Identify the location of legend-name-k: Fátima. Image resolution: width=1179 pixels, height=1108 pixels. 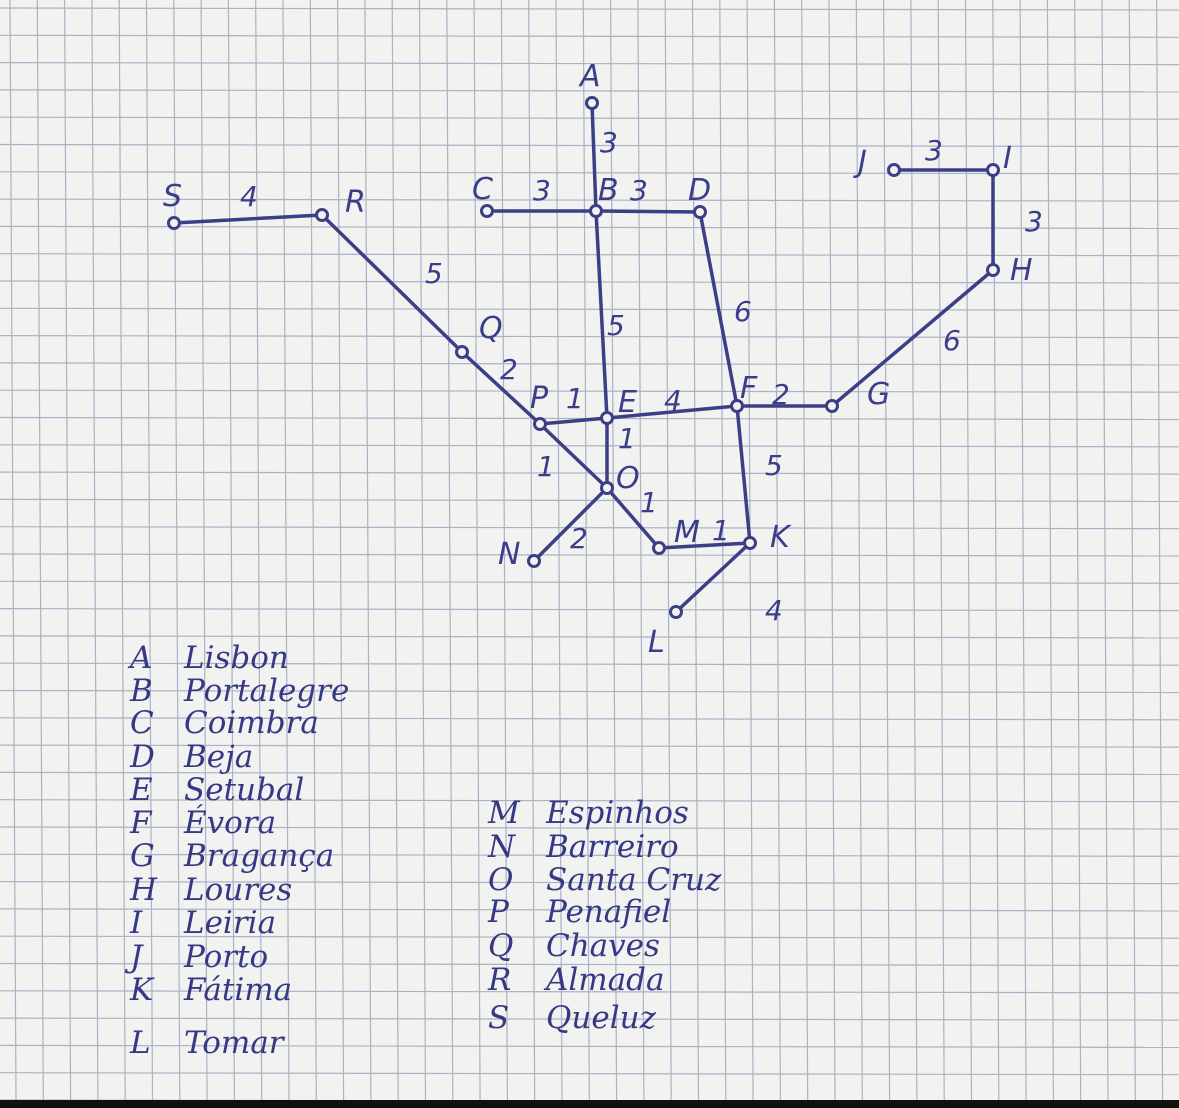
(237, 990).